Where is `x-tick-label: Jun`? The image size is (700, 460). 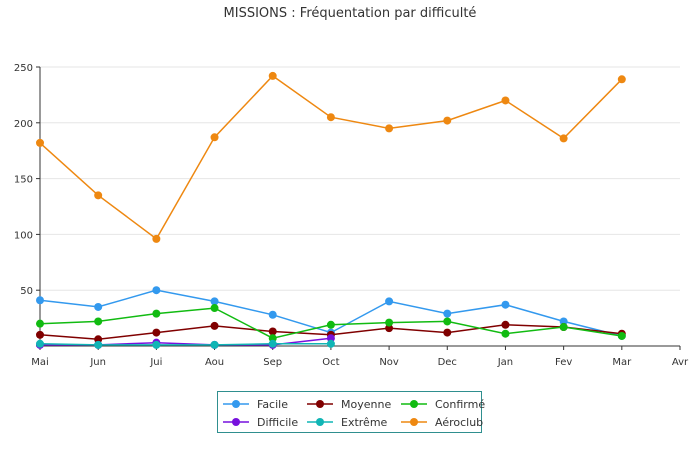 x-tick-label: Jun is located at coordinates (97, 362).